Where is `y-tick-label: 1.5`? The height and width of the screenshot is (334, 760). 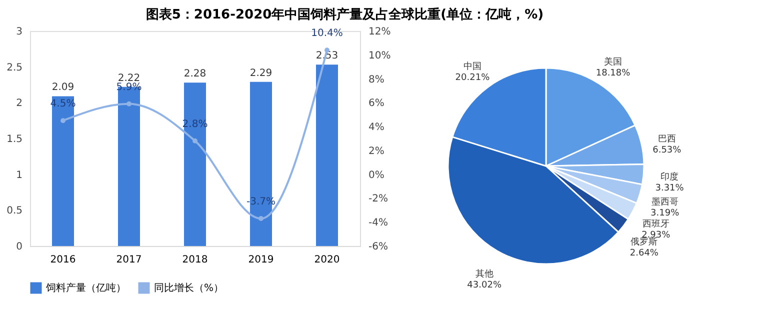
y-tick-label: 1.5 is located at coordinates (14, 139).